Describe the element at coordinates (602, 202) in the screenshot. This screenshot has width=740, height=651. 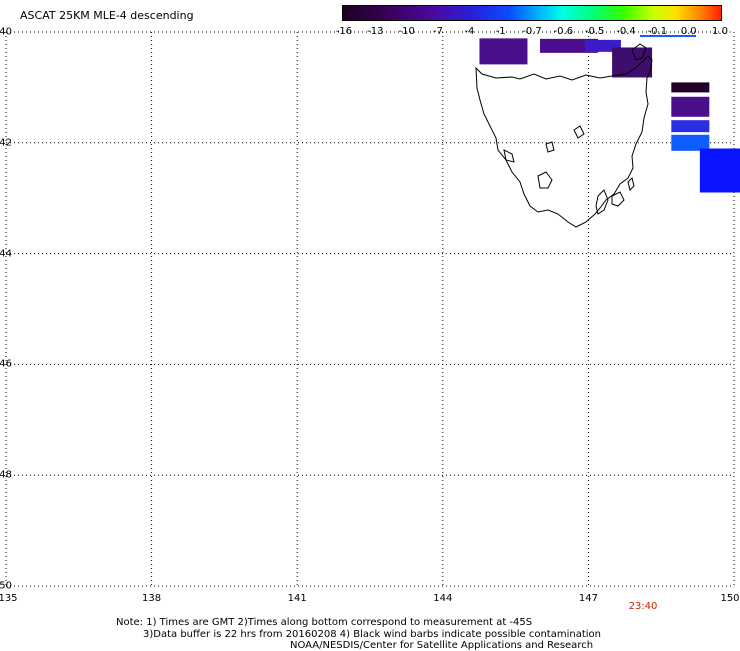
I see `bruny-island` at that location.